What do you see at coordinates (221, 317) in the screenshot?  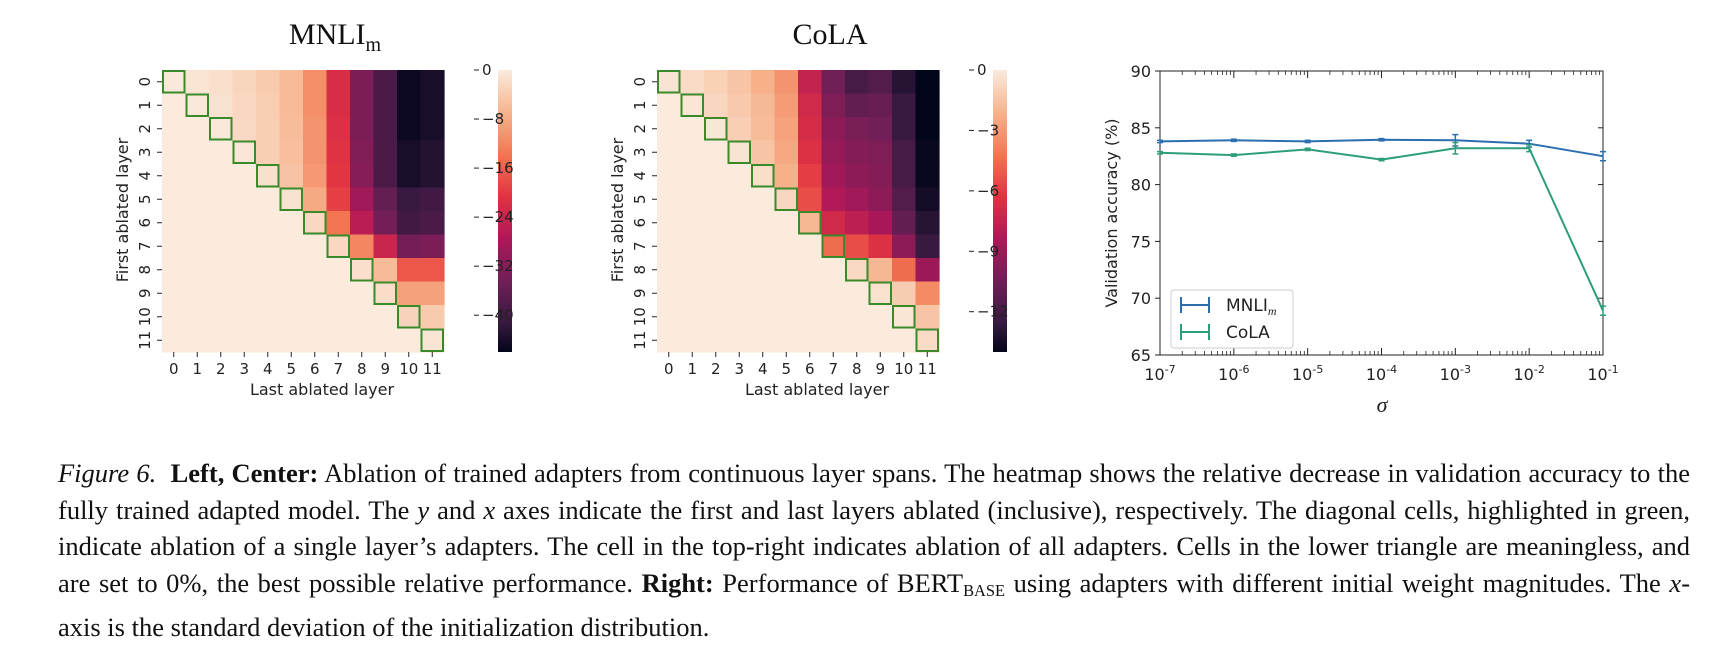 I see `heatmap-cell-r10-c2` at bounding box center [221, 317].